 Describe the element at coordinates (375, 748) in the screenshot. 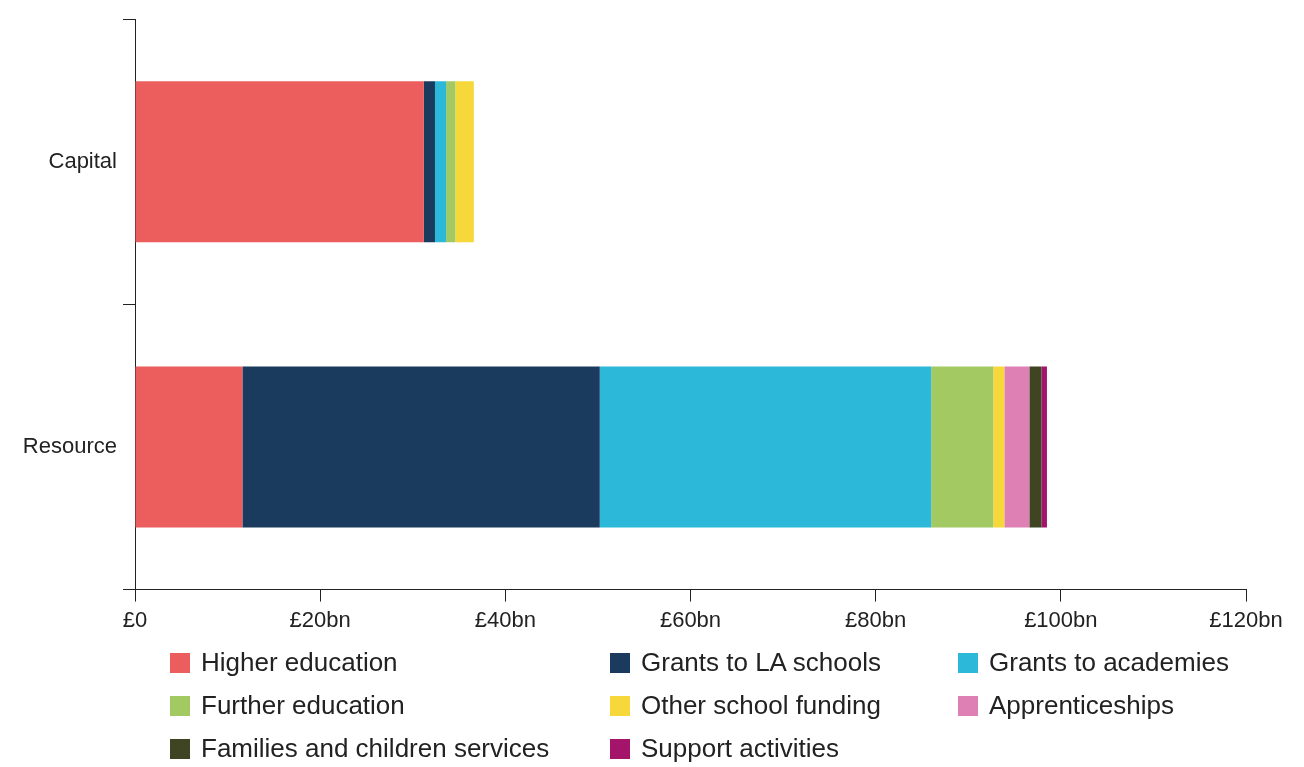

I see `legend-label: Families and children services` at that location.